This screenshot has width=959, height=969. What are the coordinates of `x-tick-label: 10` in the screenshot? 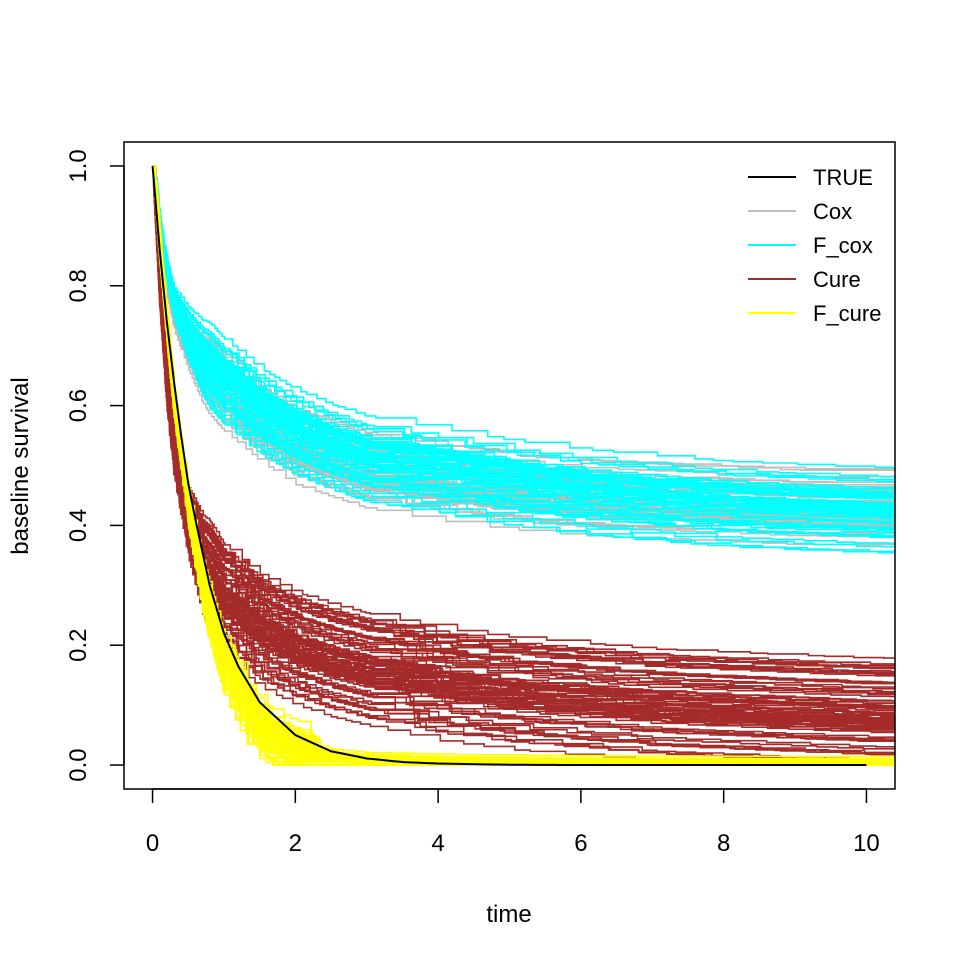 It's located at (866, 843).